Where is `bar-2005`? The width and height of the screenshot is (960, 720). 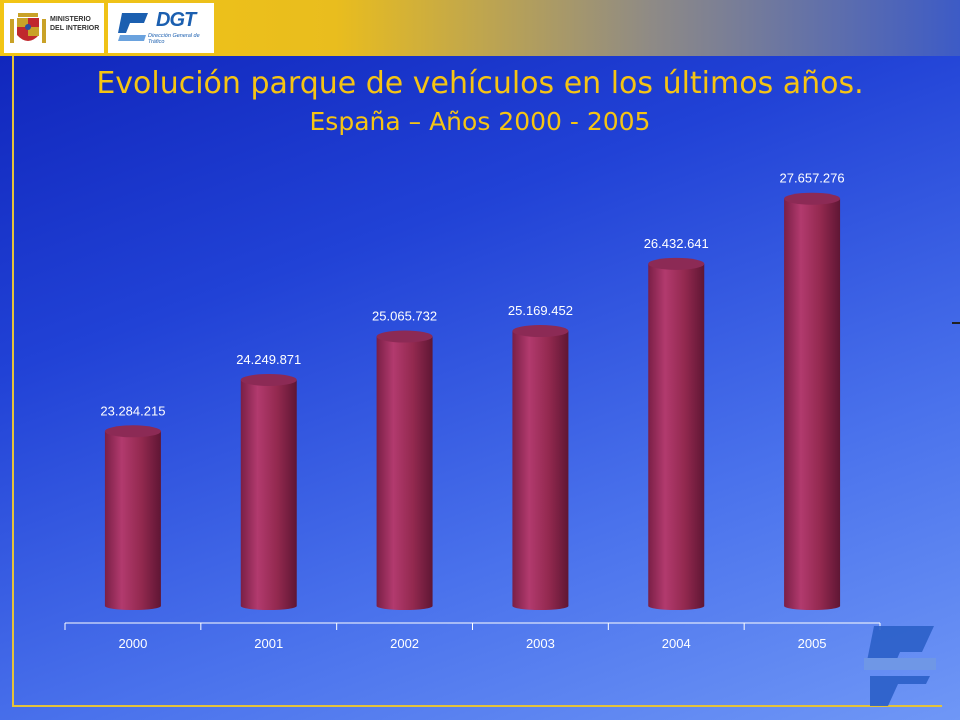
bar-2005 is located at coordinates (812, 401).